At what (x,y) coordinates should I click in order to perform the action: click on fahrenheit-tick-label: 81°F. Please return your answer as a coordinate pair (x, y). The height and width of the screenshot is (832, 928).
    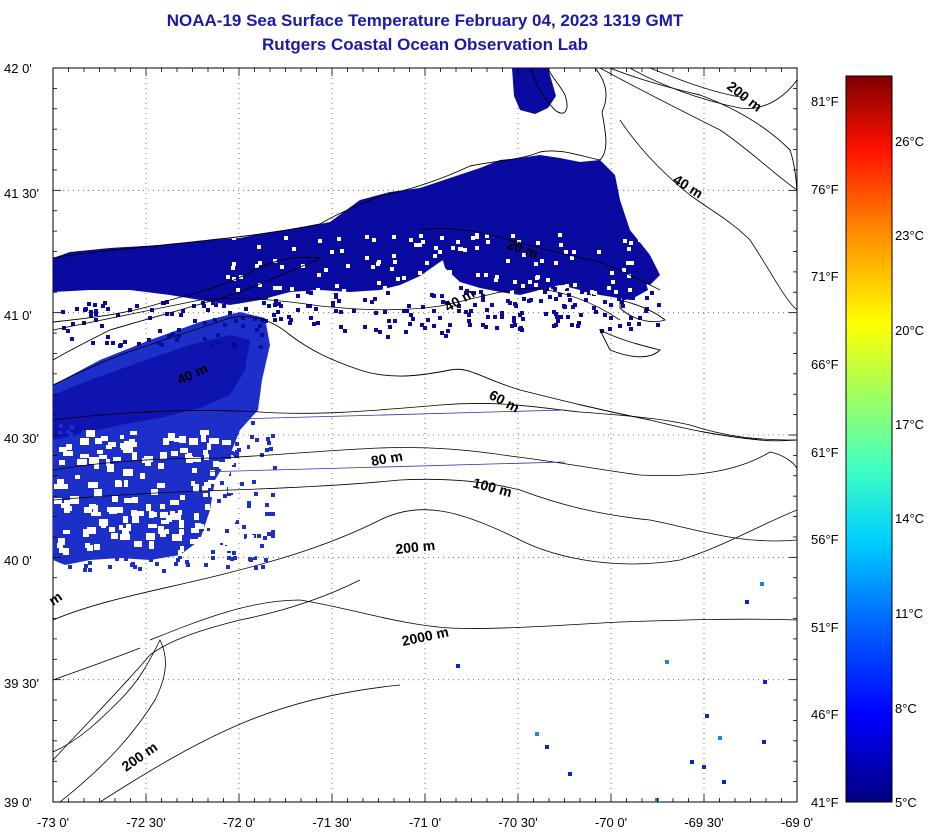
    Looking at the image, I should click on (825, 101).